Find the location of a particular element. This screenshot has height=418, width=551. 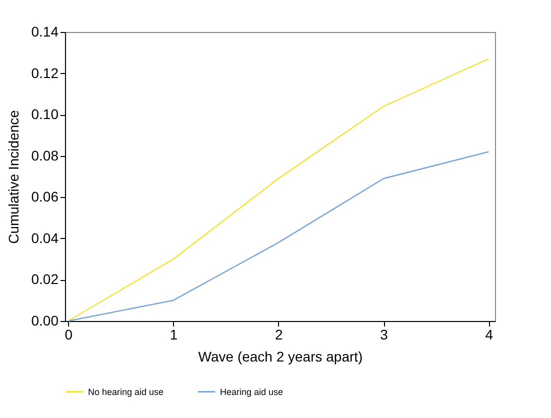

x-tick-label: 1 is located at coordinates (174, 334).